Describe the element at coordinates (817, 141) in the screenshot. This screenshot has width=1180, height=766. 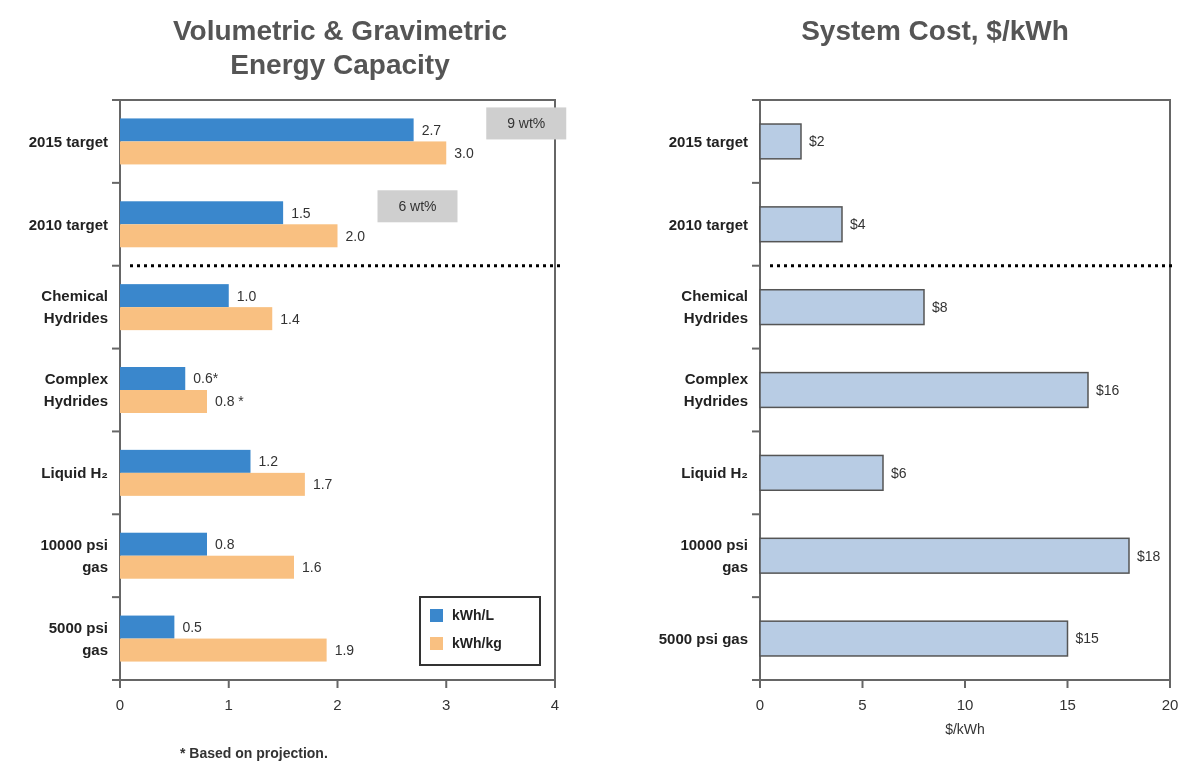
I see `data-label: $2` at that location.